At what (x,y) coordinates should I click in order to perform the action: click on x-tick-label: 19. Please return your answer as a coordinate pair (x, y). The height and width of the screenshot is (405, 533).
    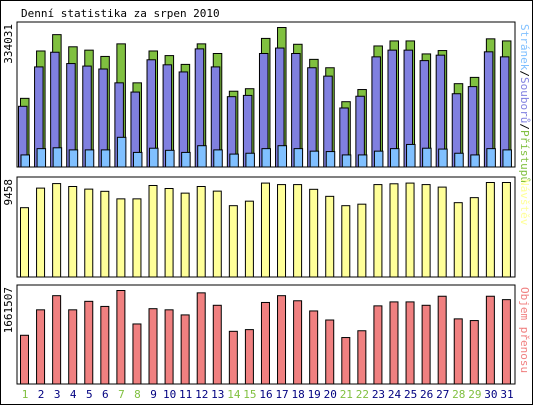
    Looking at the image, I should click on (314, 394).